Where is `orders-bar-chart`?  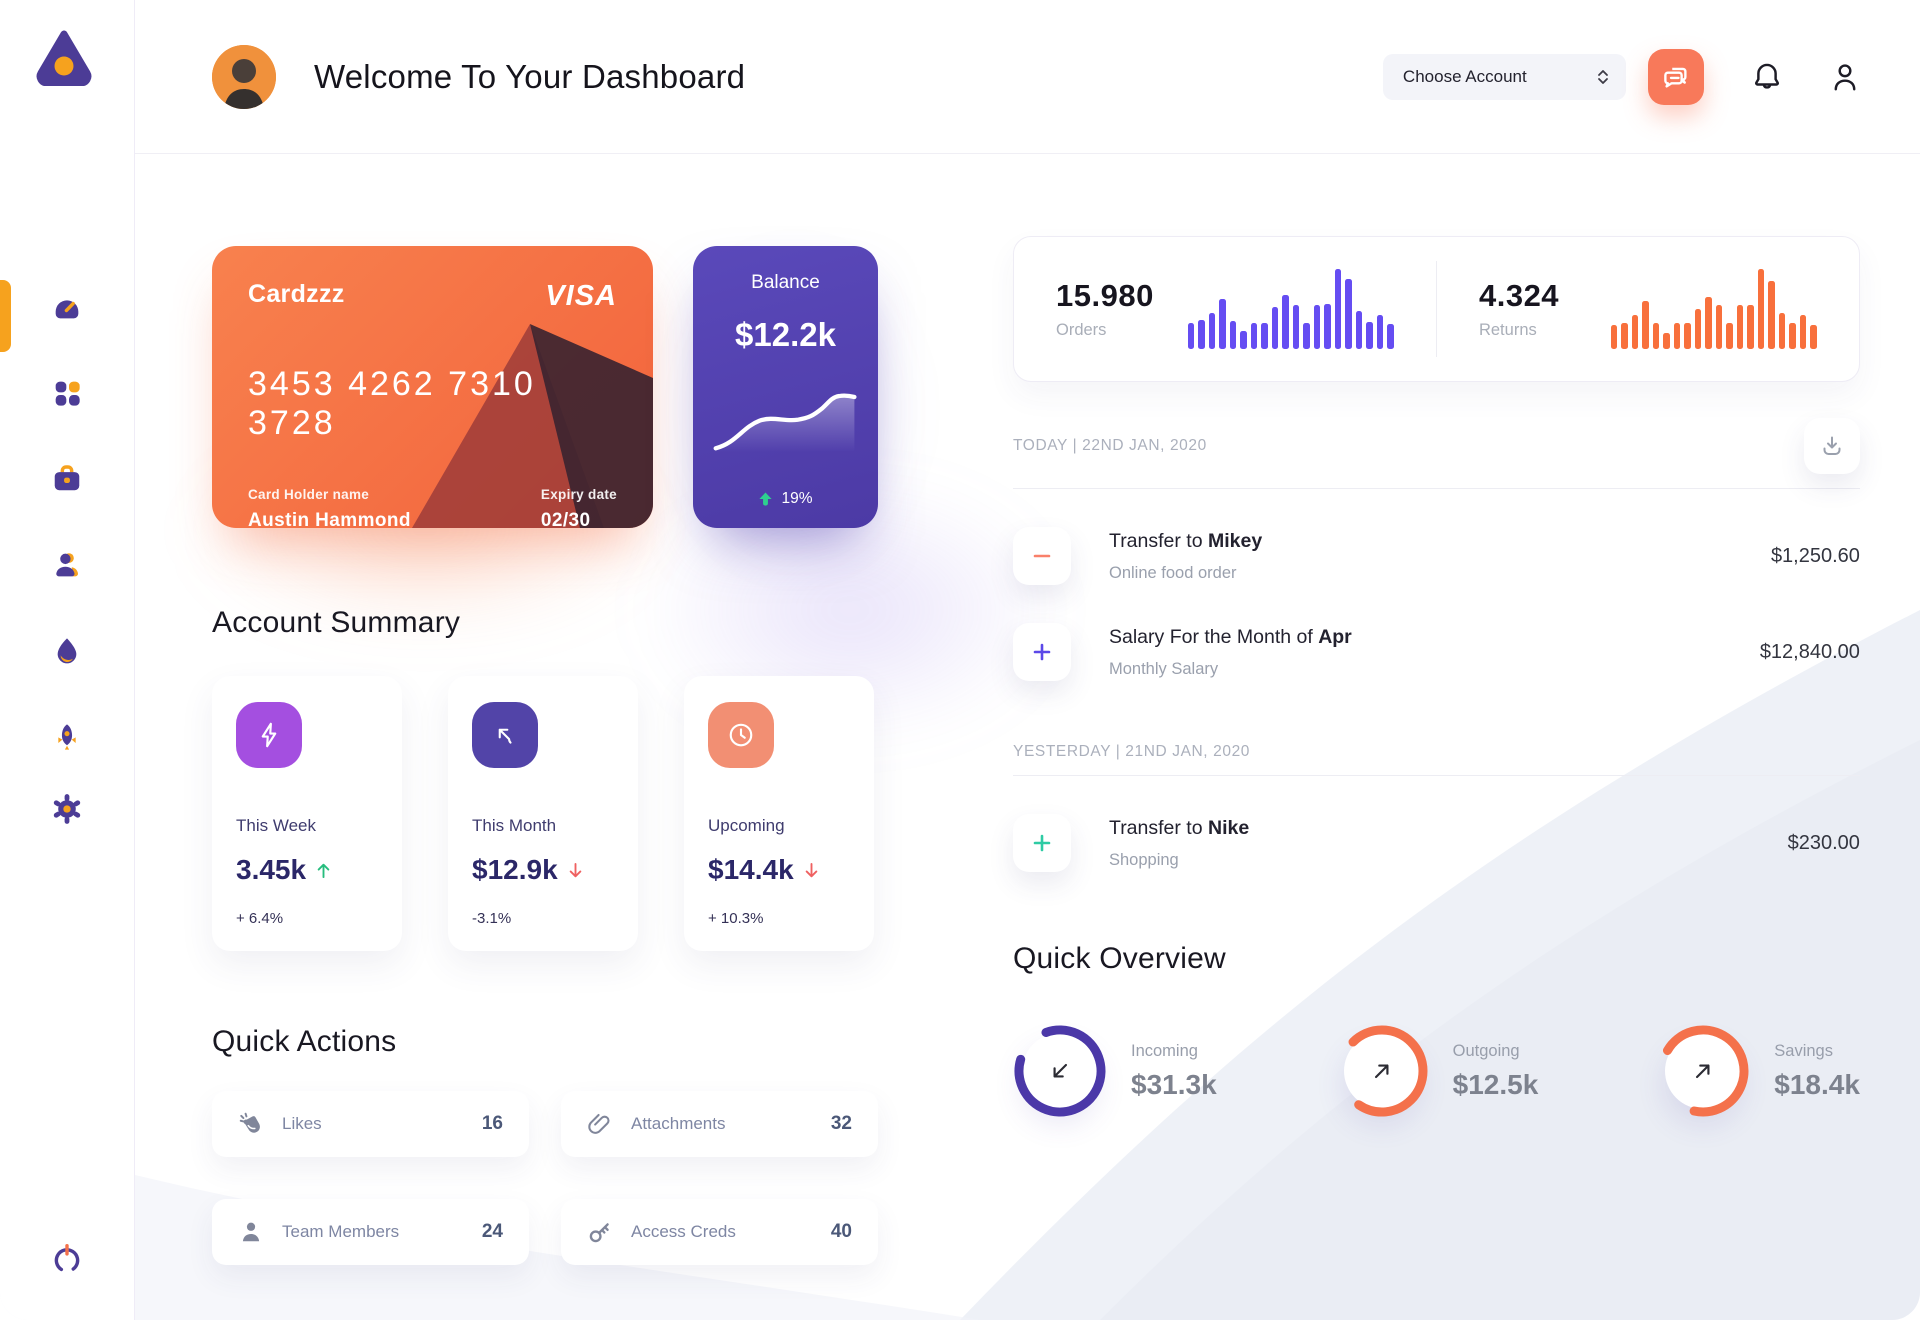
orders-bar-chart is located at coordinates (1290, 309).